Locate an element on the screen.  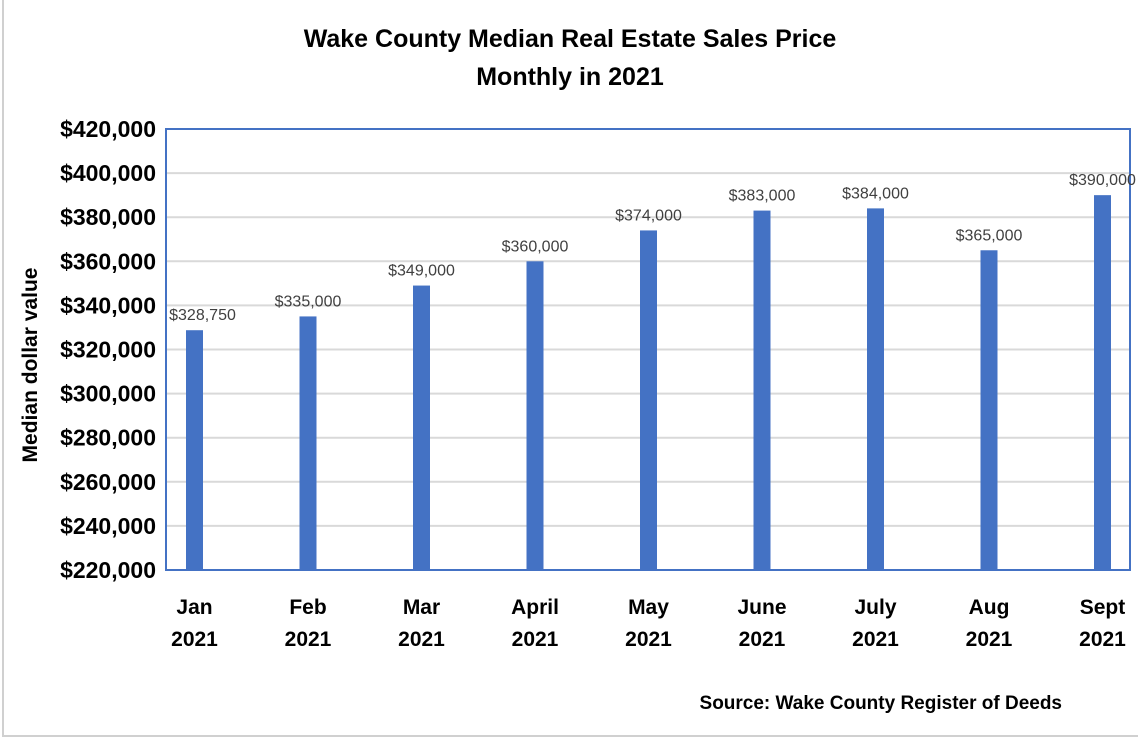
bar-sept is located at coordinates (1102, 382).